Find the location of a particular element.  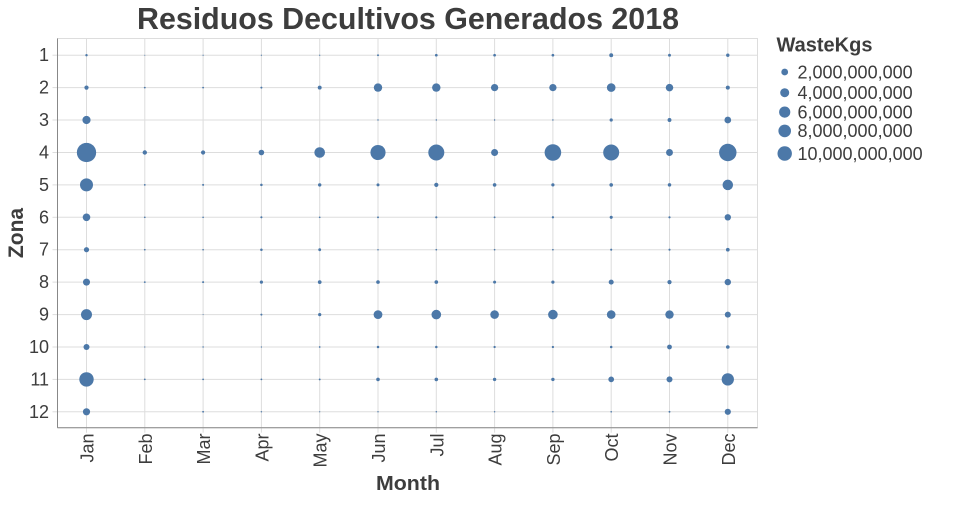

svg-text: 6 is located at coordinates (44, 217).